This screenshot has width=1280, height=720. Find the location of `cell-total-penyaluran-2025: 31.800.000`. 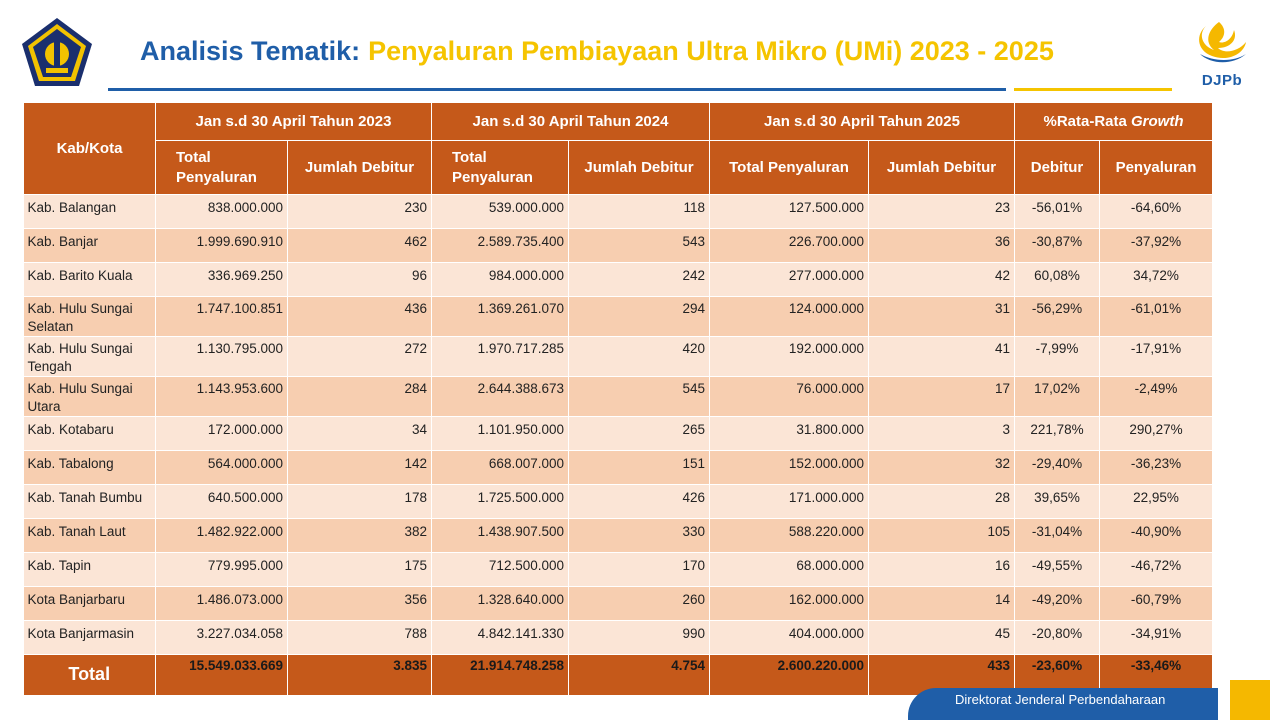

cell-total-penyaluran-2025: 31.800.000 is located at coordinates (789, 433).